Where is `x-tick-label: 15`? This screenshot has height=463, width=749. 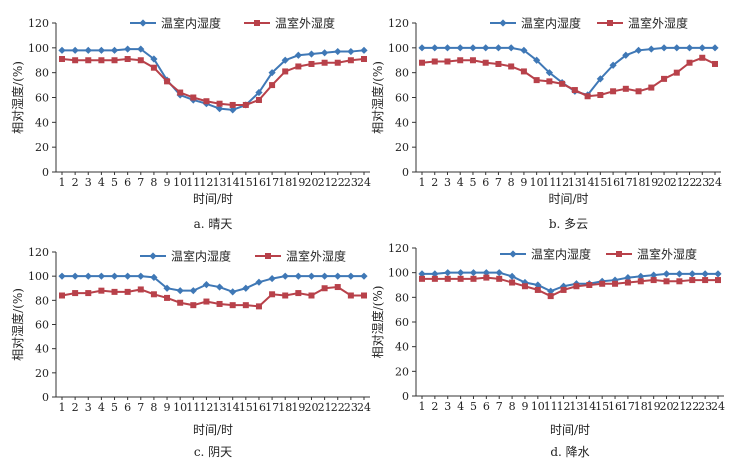
x-tick-label: 15 is located at coordinates (246, 182).